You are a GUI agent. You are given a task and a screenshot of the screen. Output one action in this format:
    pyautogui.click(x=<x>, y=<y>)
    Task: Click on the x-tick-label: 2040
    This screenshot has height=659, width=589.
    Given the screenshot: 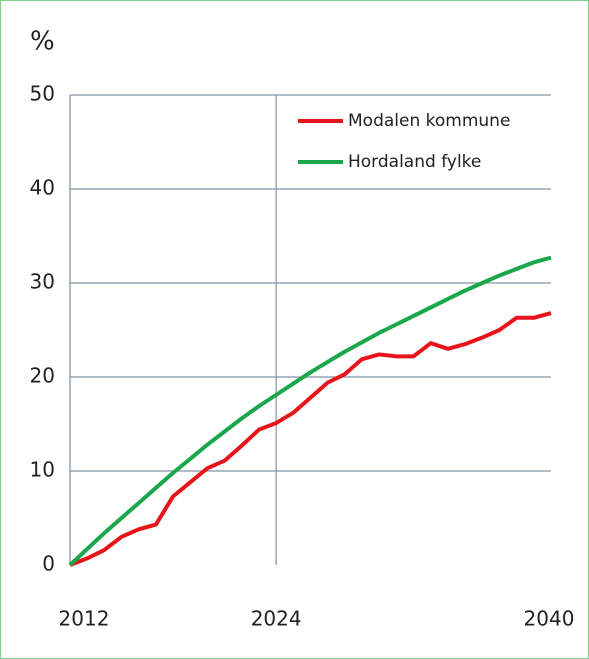 What is the action you would take?
    pyautogui.click(x=549, y=619)
    